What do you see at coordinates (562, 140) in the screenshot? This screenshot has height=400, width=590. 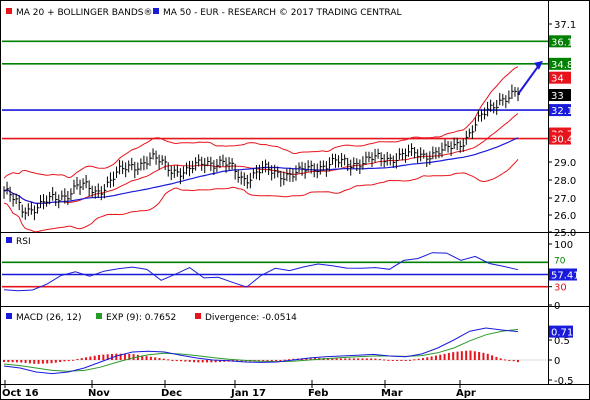 I see `price-tag-support-2: 30.4` at bounding box center [562, 140].